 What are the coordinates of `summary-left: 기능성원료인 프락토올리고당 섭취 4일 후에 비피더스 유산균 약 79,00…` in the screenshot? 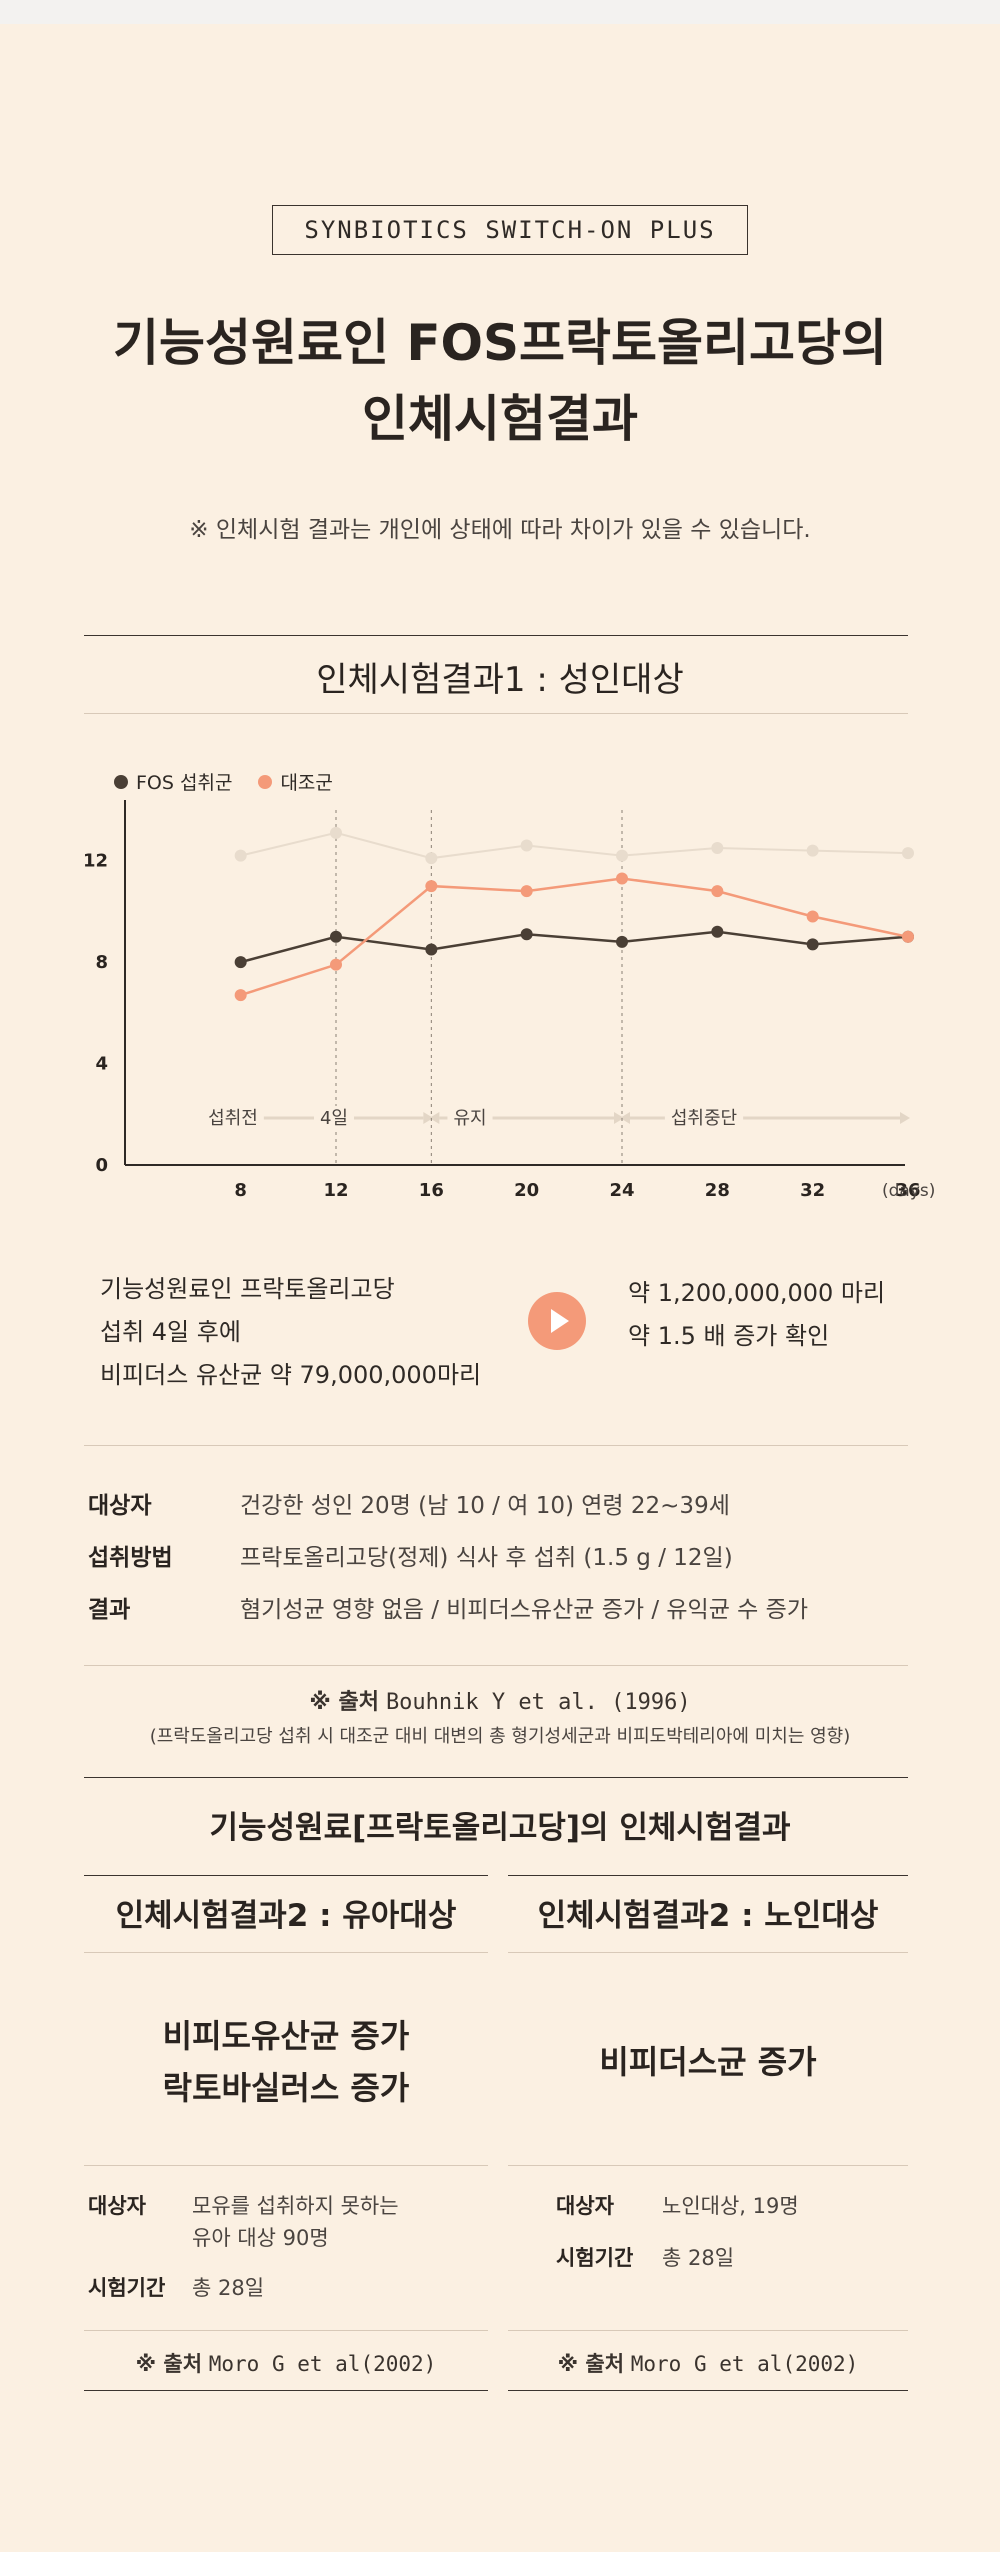 It's located at (290, 1332).